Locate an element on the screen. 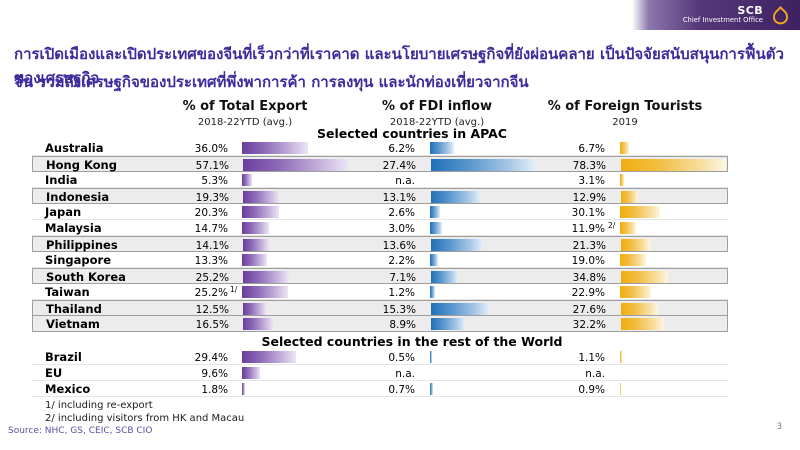 This screenshot has width=800, height=450. table-row-philippines: Philippines 14.1% 13.6% 21.3% is located at coordinates (380, 244).